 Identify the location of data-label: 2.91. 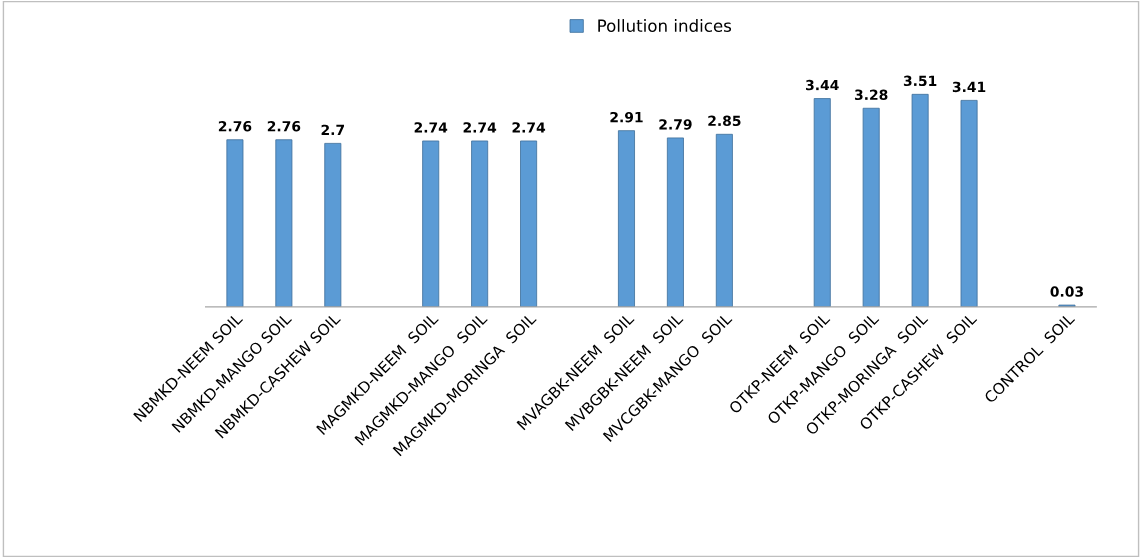
(626, 117).